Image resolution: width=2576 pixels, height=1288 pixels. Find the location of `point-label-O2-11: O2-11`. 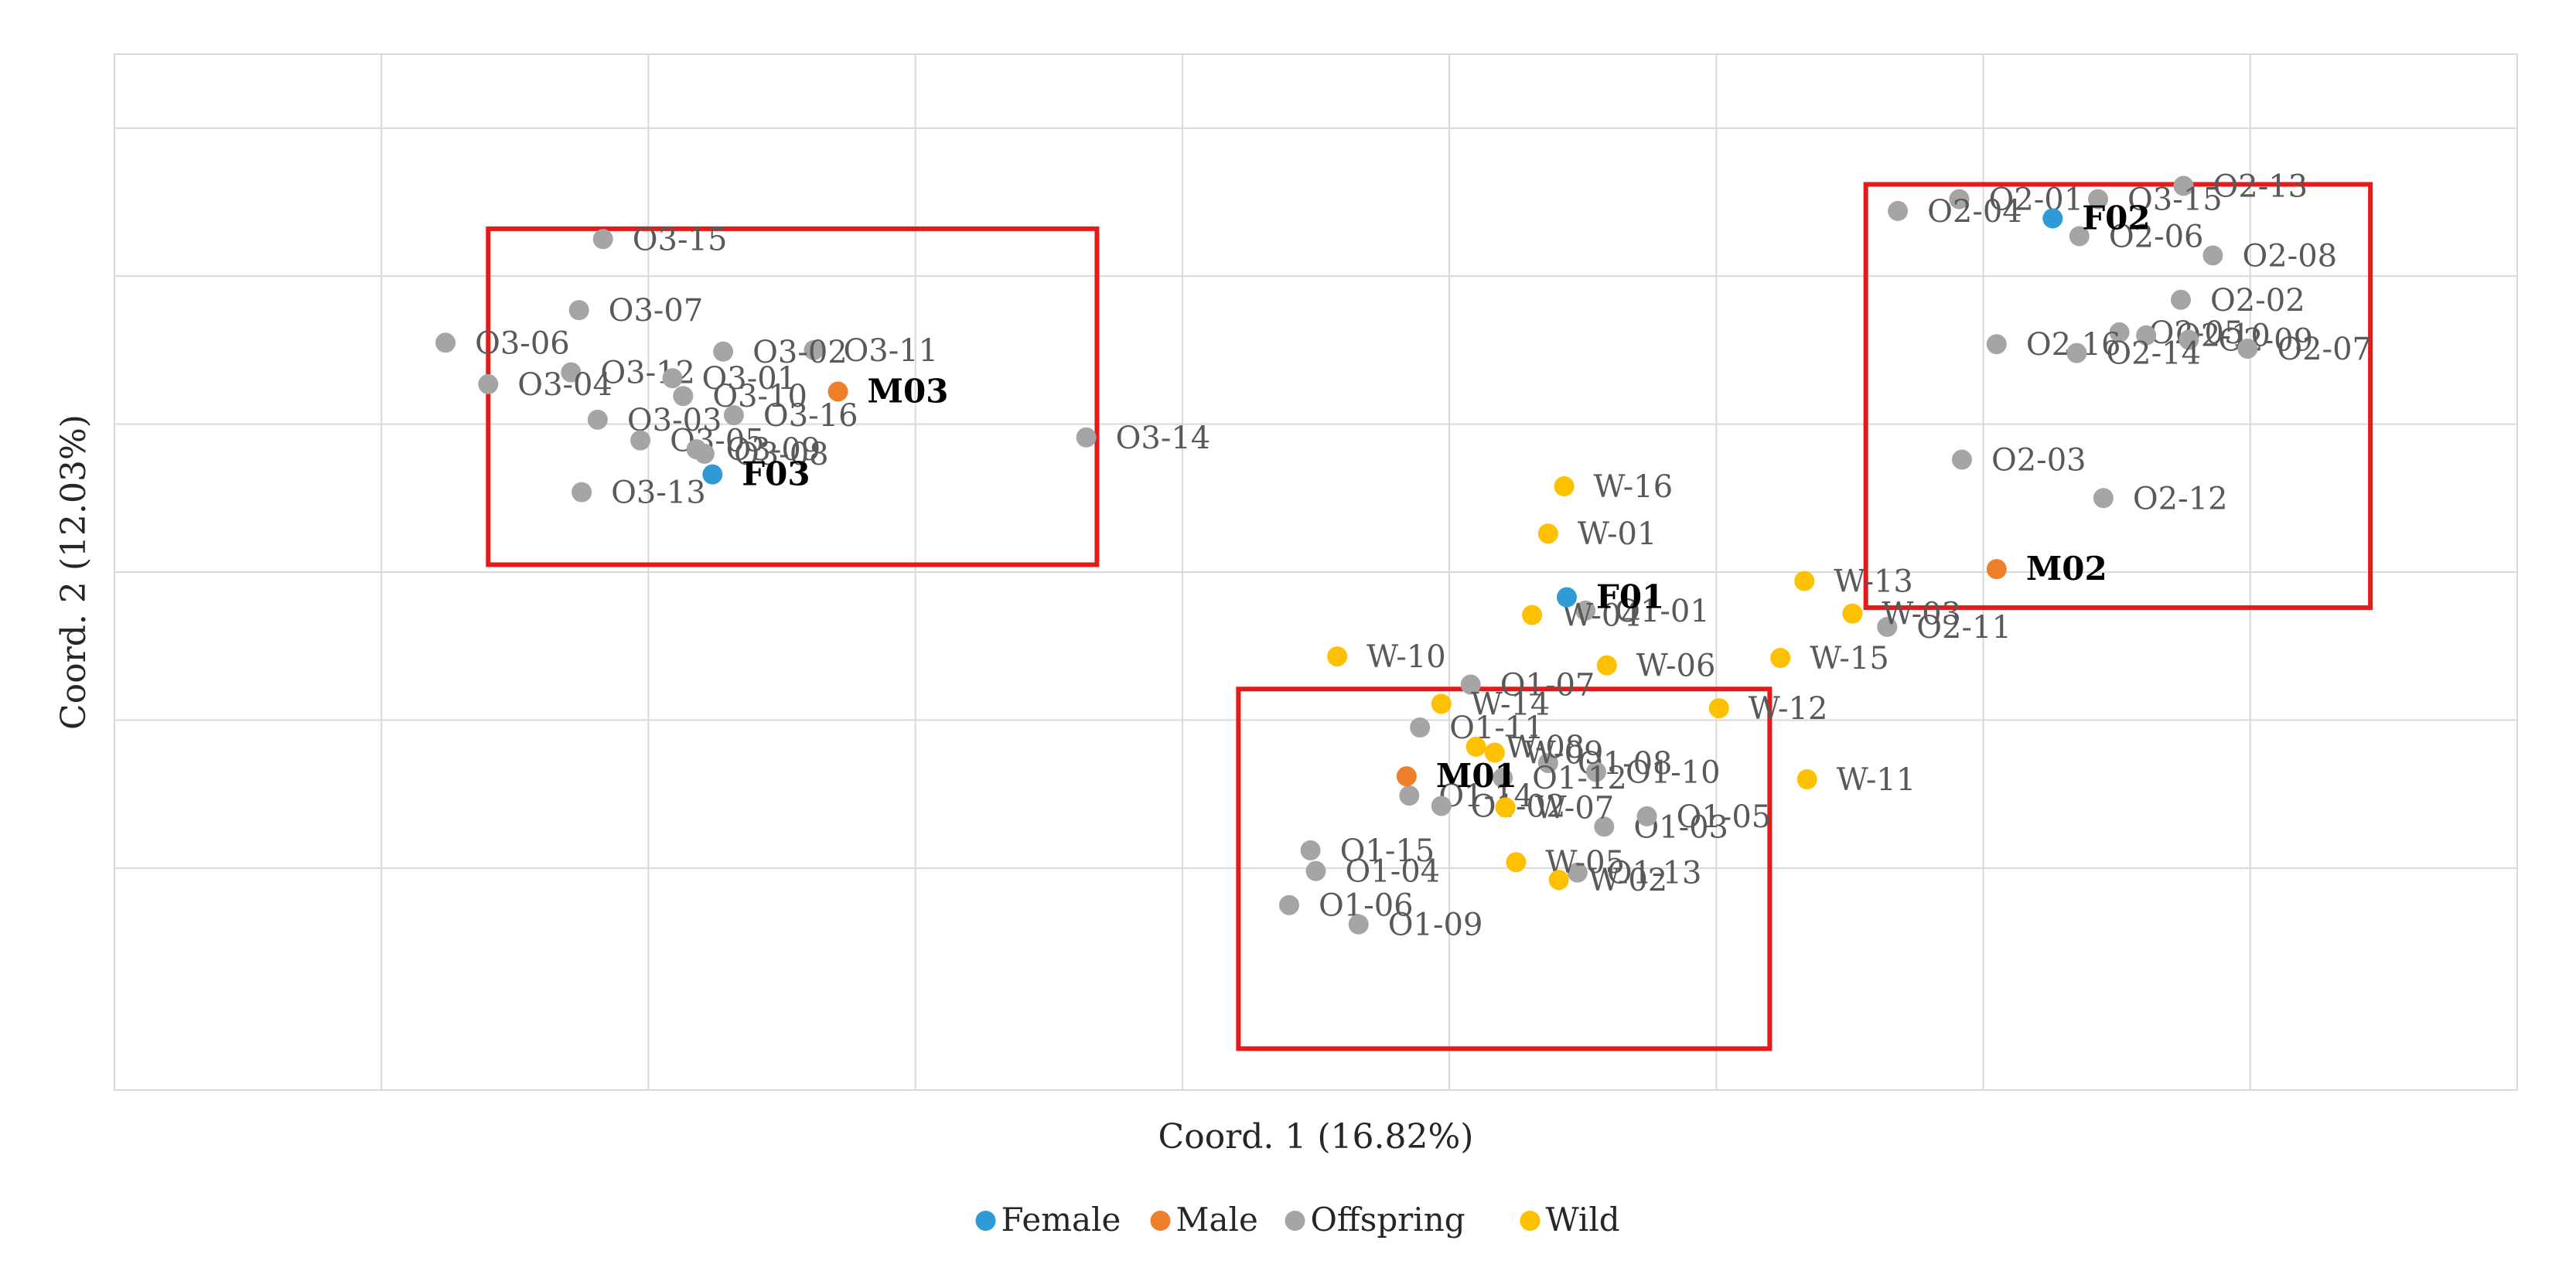

point-label-O2-11: O2-11 is located at coordinates (1964, 628).